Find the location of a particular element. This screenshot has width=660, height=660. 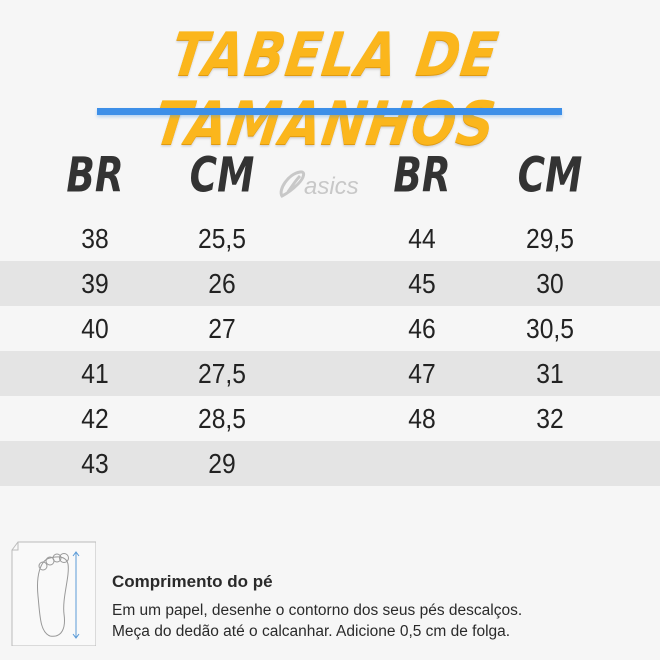

table-row: 39 26 45 30 is located at coordinates (330, 283).